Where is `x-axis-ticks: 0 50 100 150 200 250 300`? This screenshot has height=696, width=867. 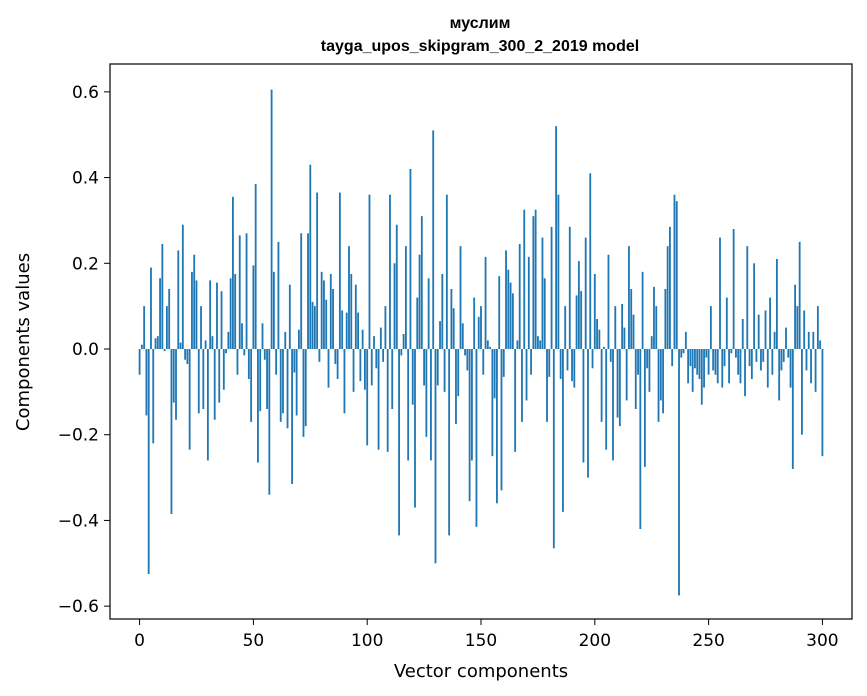 x-axis-ticks: 0 50 100 150 200 250 300 is located at coordinates (486, 635).